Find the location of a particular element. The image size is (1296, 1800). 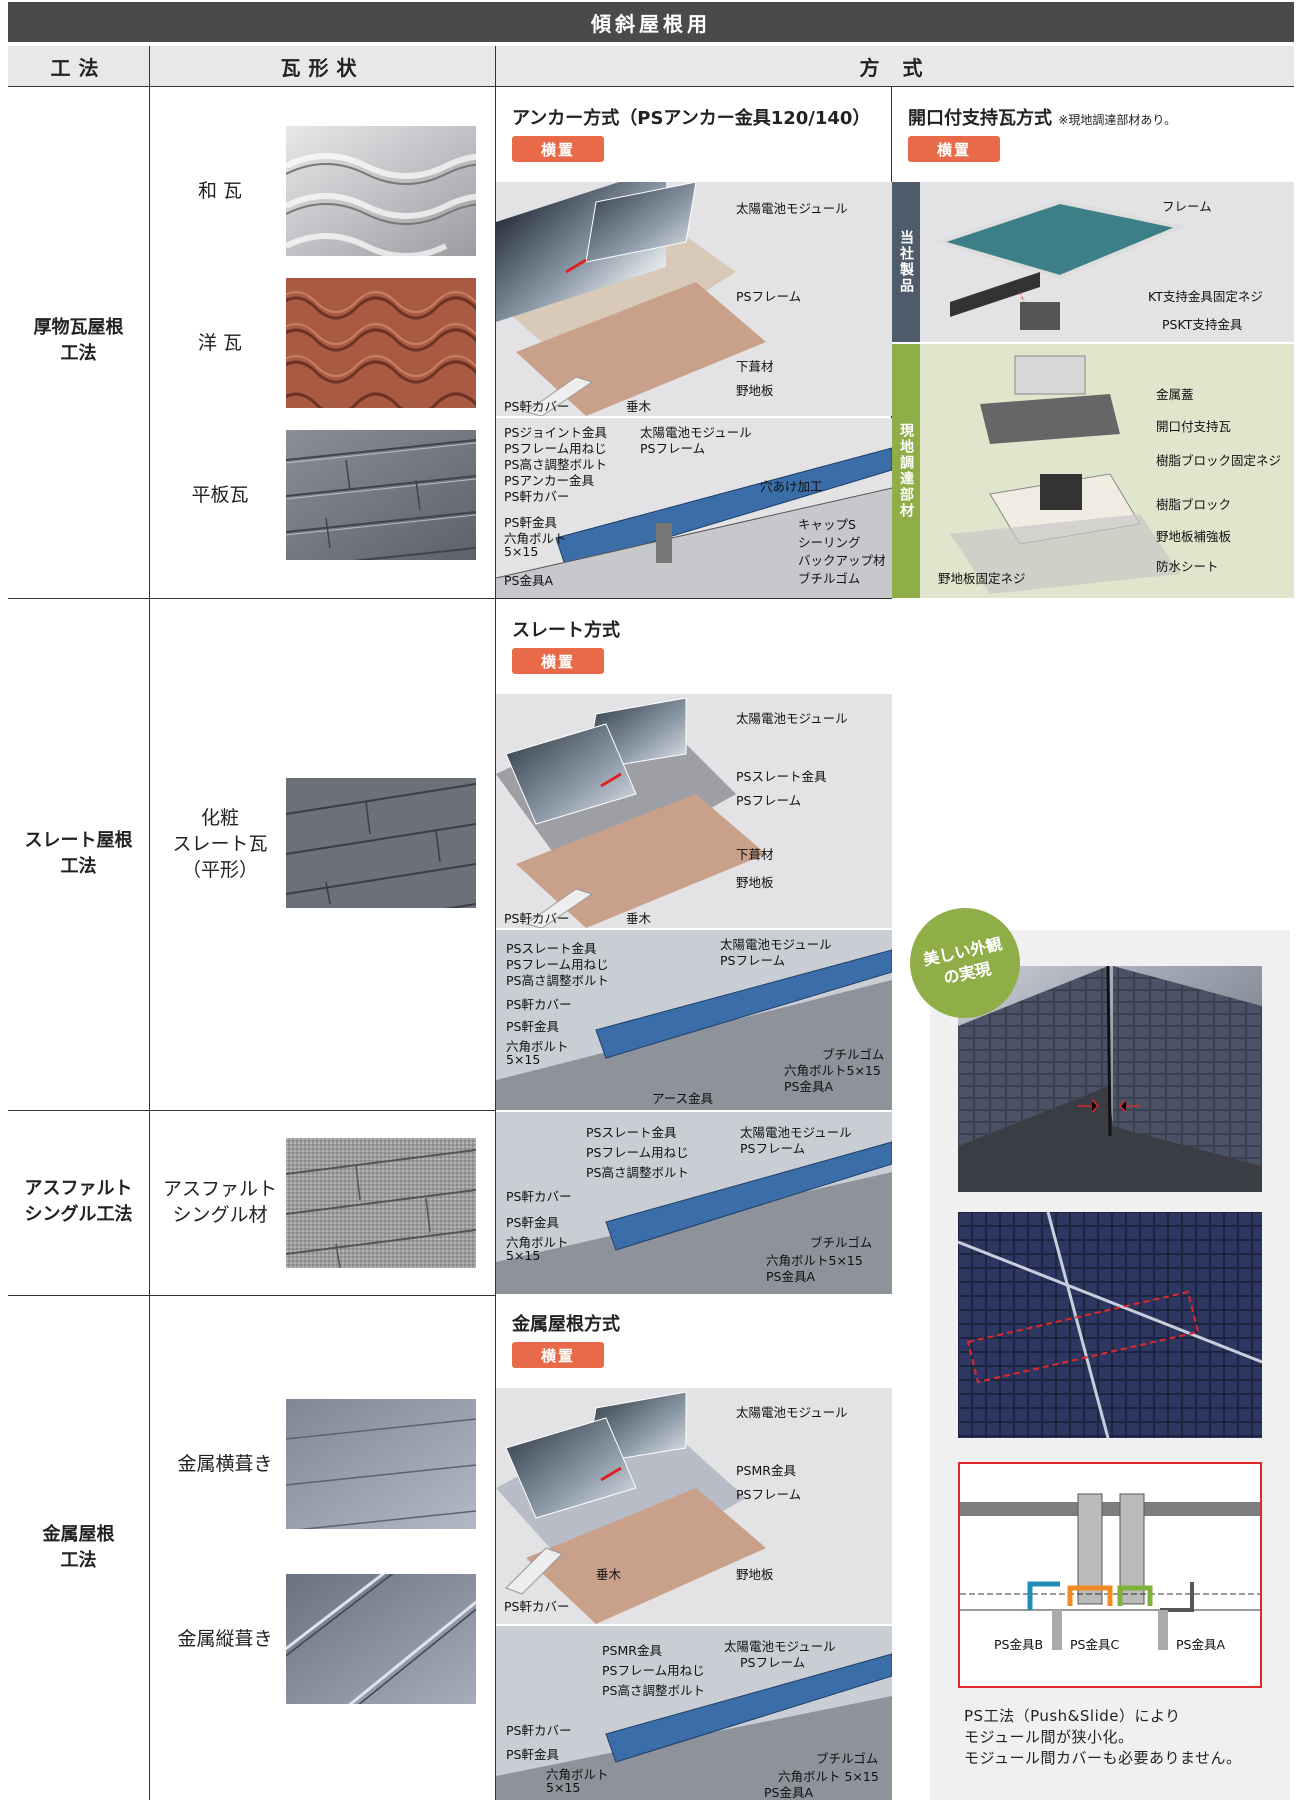

metal-illustration is located at coordinates (631, 1507).